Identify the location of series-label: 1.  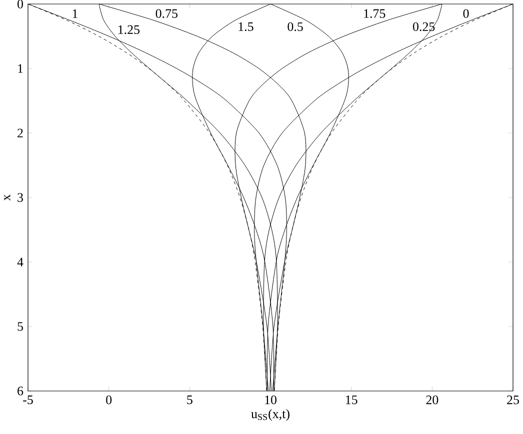
(75, 13).